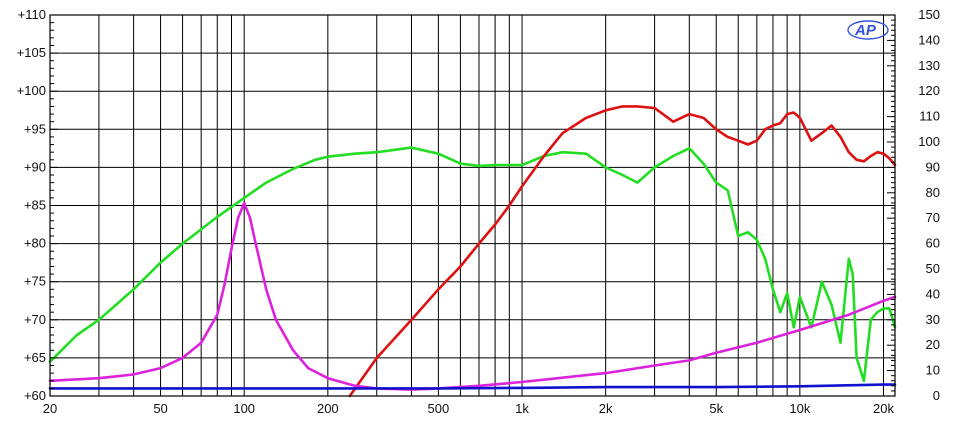  Describe the element at coordinates (933, 166) in the screenshot. I see `y2-tick-label: 90` at that location.